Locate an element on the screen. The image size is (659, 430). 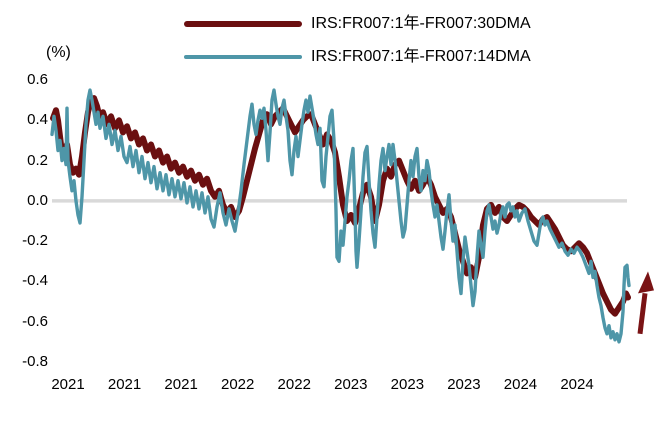
y-tick-label: 0.4 is located at coordinates (37, 120).